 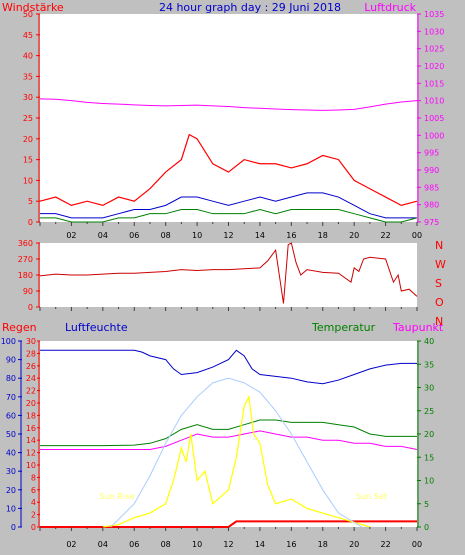 What do you see at coordinates (11, 490) in the screenshot?
I see `humidity-y-tick-label: 20` at bounding box center [11, 490].